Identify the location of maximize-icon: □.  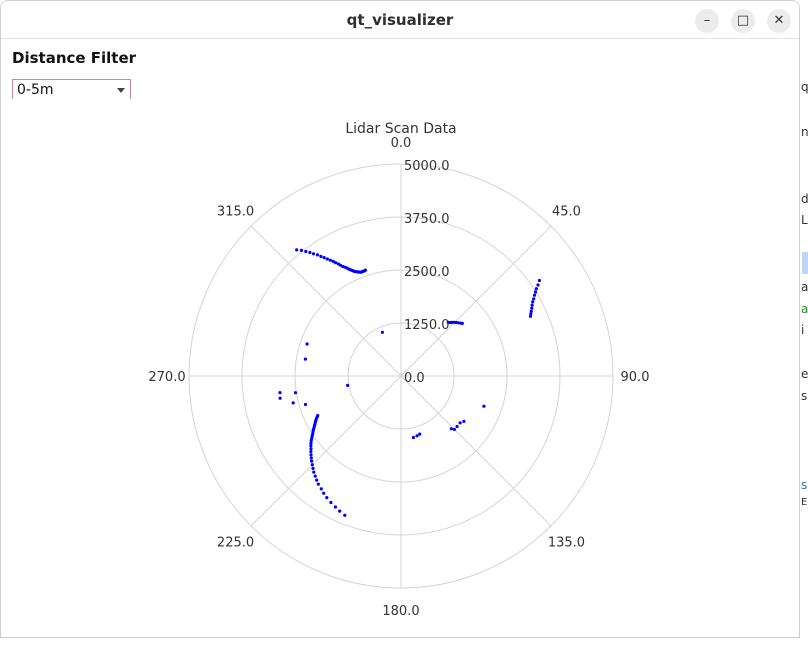
(743, 20).